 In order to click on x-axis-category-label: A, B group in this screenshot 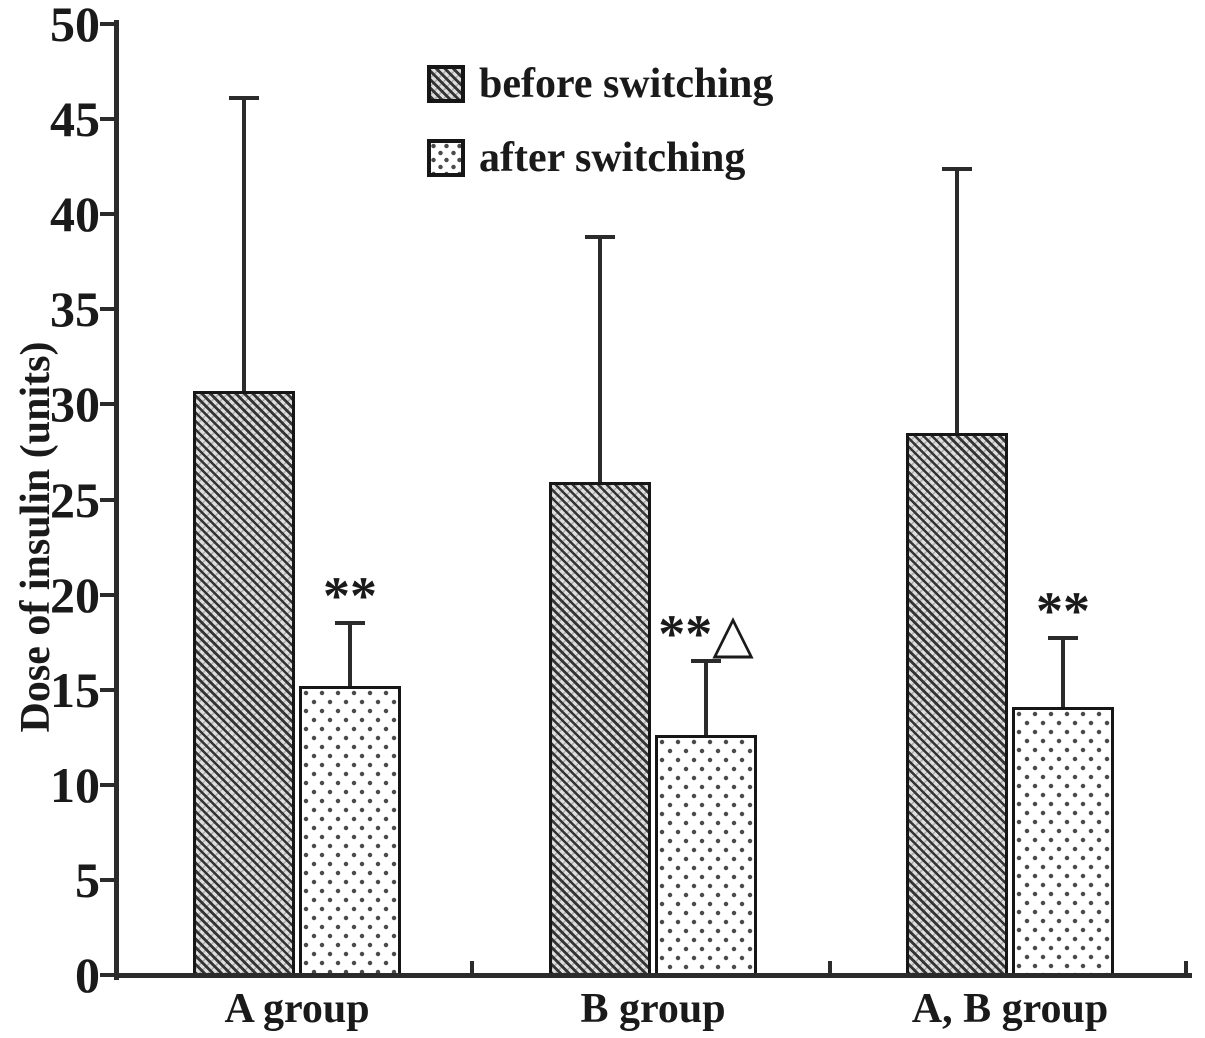, I will do `click(1010, 1009)`.